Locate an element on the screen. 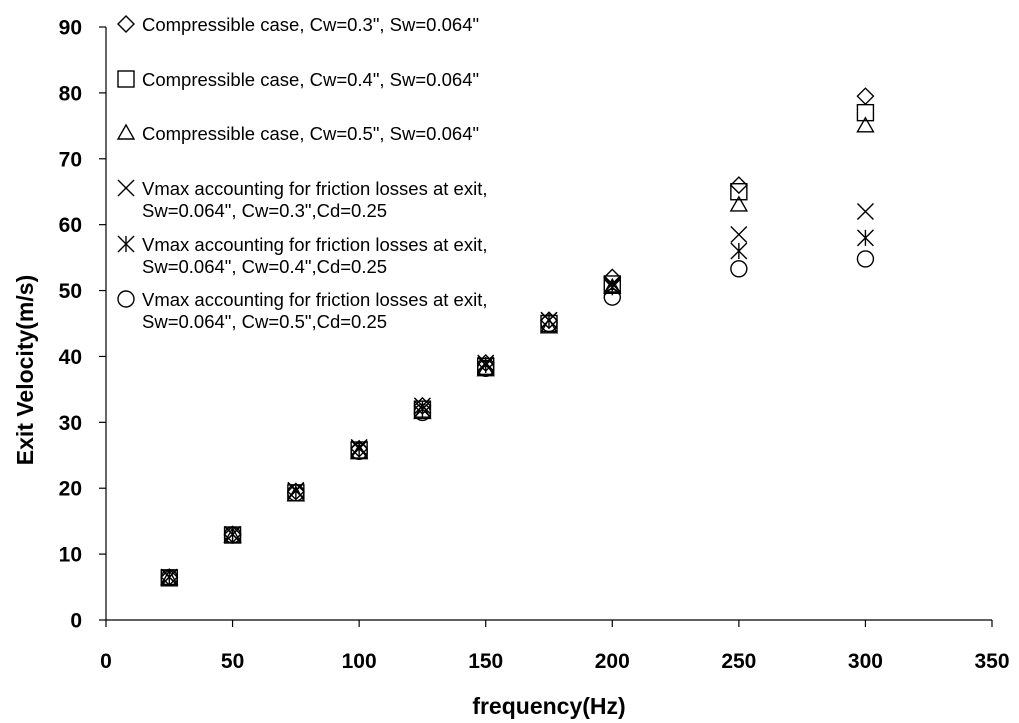 The width and height of the screenshot is (1019, 723). x-axis-title: frequency(Hz) is located at coordinates (548, 706).